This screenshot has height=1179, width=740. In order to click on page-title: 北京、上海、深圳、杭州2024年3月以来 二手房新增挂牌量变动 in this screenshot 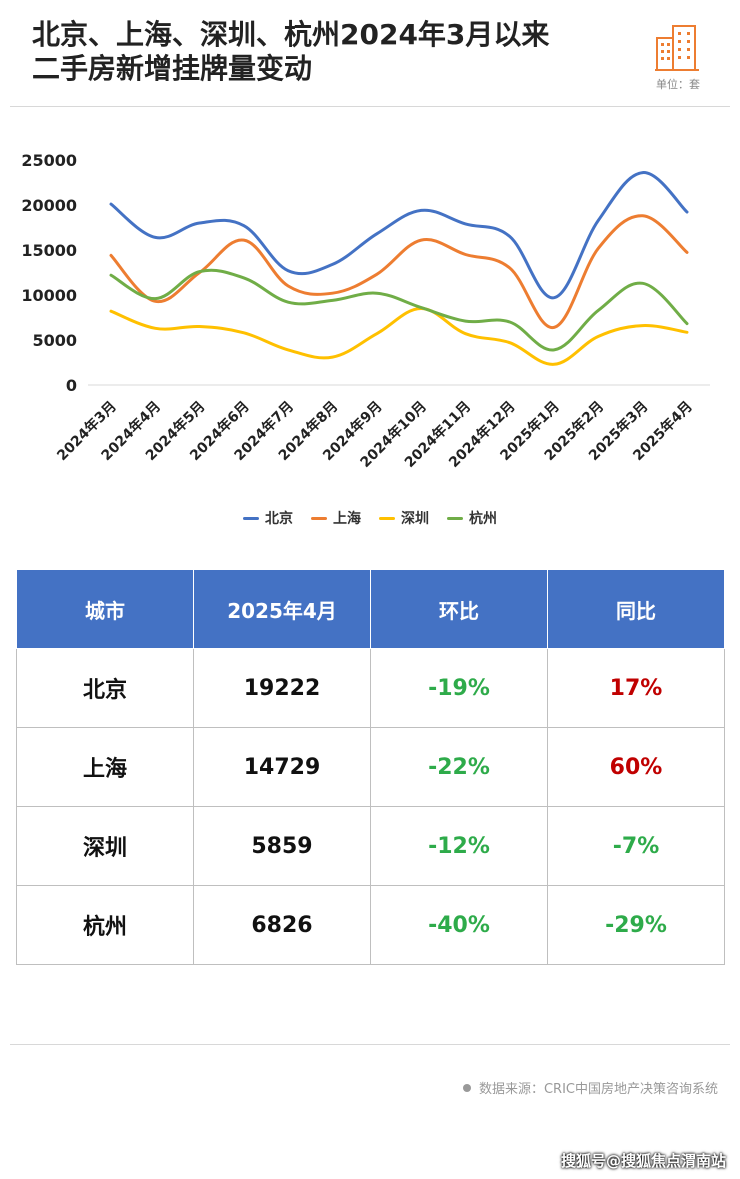, I will do `click(332, 52)`.